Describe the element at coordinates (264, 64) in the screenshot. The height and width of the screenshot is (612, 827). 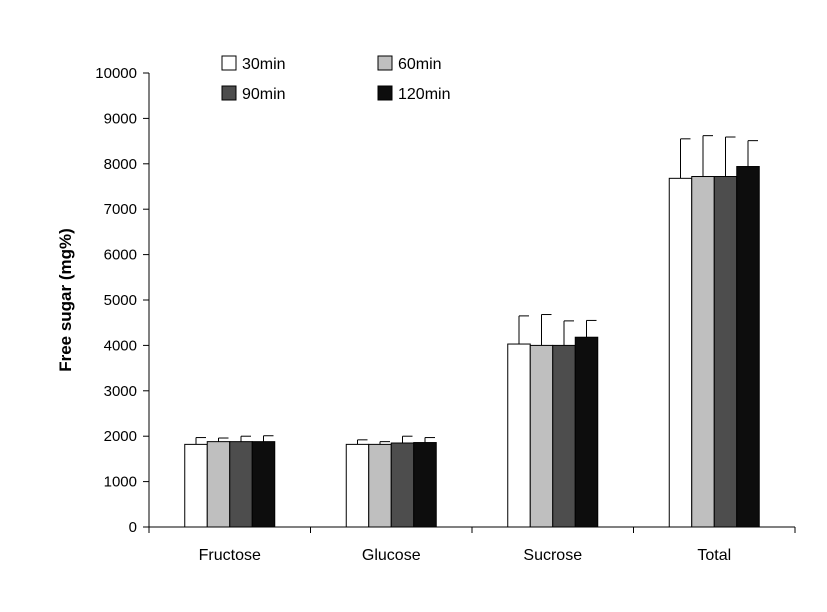
I see `legend-label: 30min` at that location.